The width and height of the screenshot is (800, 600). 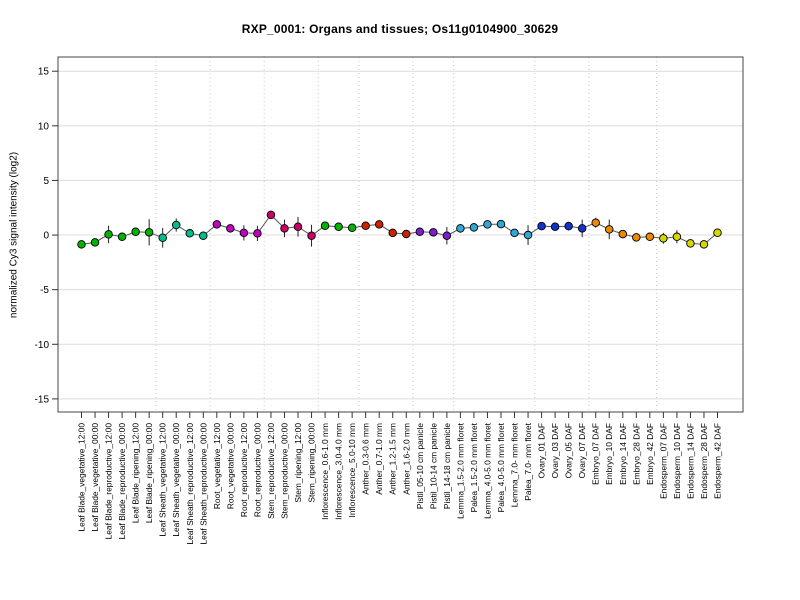 I want to click on y-tick-label: -15, so click(x=42, y=399).